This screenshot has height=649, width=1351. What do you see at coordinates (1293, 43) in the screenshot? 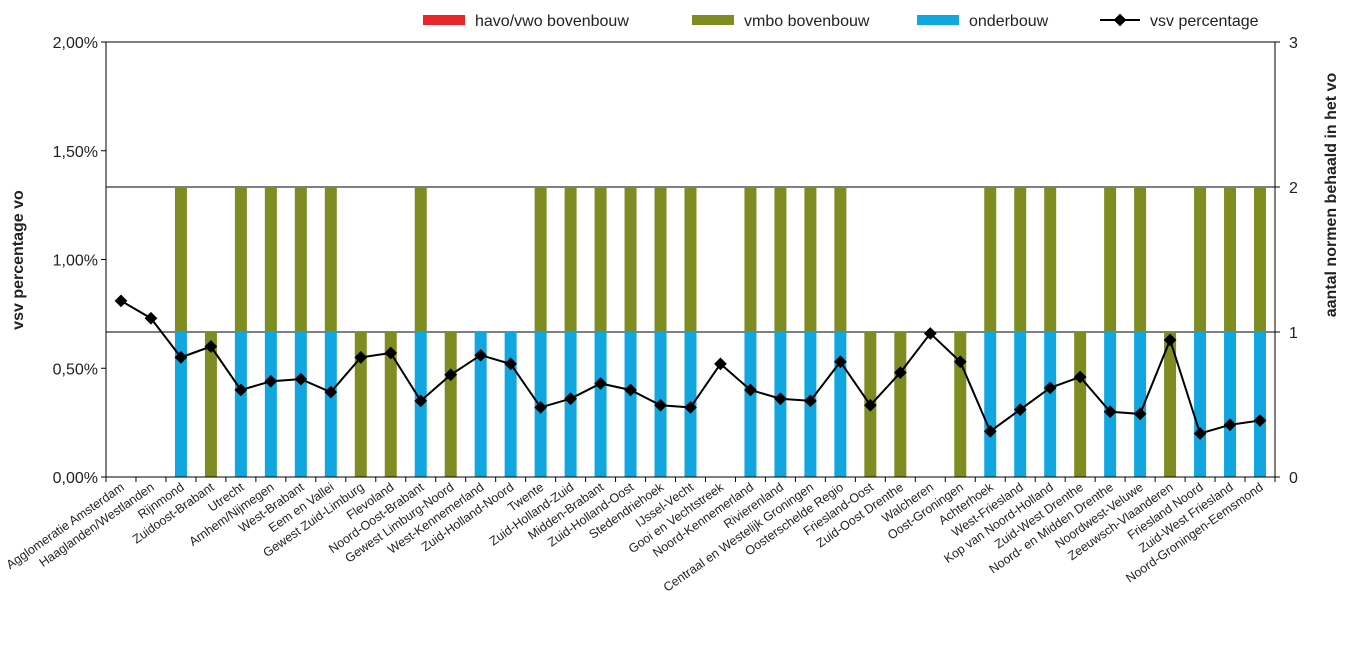
I see `right-tick-label: 3` at bounding box center [1293, 43].